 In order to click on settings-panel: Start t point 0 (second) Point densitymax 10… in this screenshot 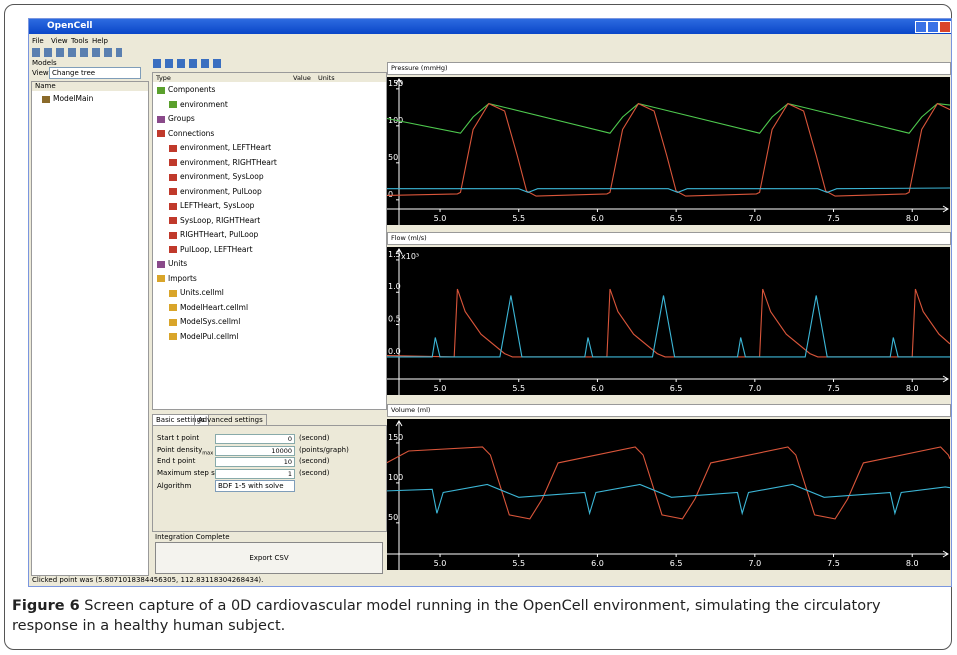, I will do `click(269, 478)`.